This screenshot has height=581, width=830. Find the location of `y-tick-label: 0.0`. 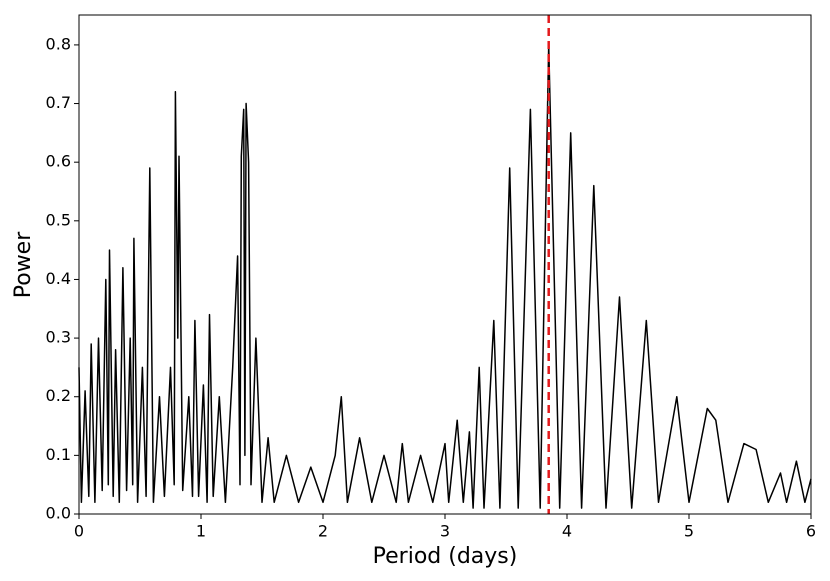

y-tick-label: 0.0 is located at coordinates (58, 513).